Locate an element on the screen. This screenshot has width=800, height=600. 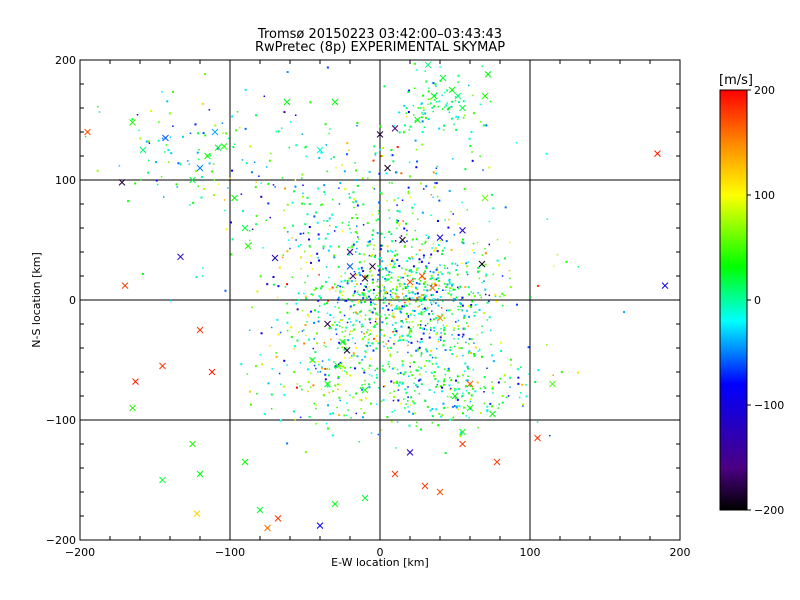
chart-subtitle: RwPretec (8p) EXPERIMENTAL SKYMAP is located at coordinates (380, 47).